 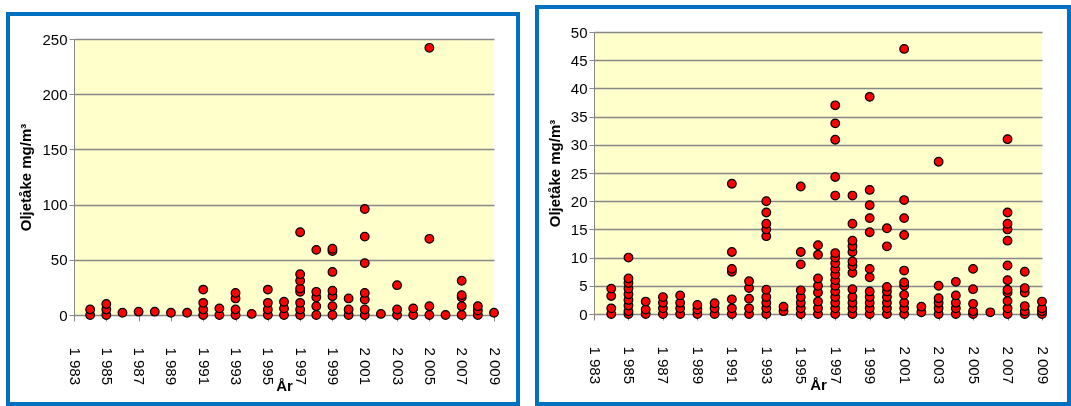 I want to click on y-tick-label: 100, so click(x=55, y=205).